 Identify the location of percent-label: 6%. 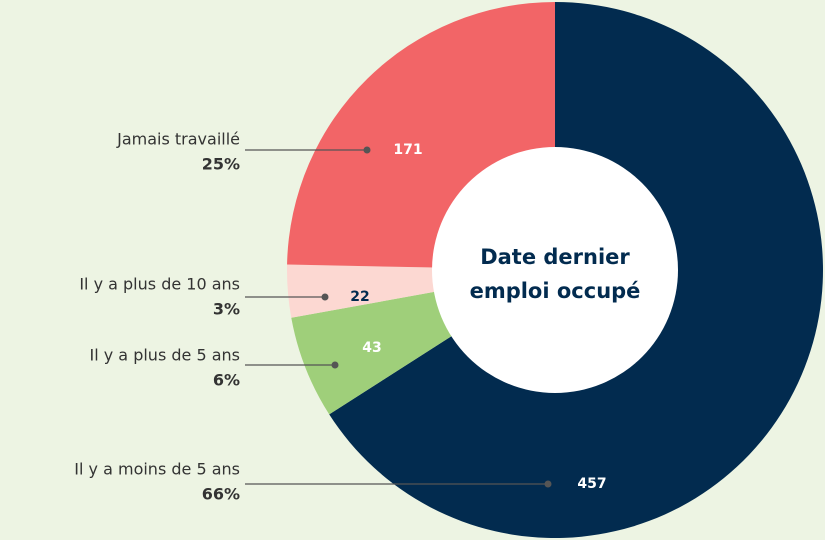
(226, 380).